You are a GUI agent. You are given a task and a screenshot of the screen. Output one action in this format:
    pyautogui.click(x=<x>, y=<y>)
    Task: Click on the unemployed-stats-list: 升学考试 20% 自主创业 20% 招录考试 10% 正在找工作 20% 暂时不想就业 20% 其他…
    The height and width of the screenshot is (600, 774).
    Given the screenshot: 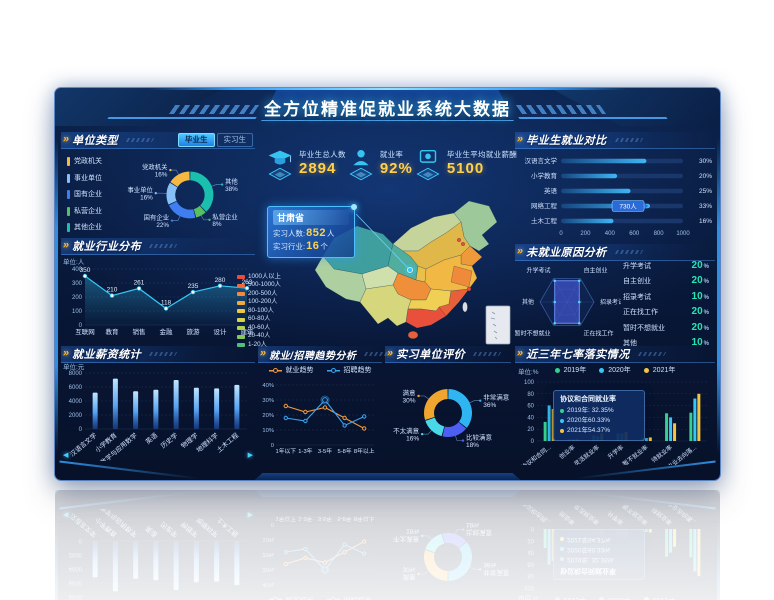 What is the action you would take?
    pyautogui.click(x=668, y=304)
    